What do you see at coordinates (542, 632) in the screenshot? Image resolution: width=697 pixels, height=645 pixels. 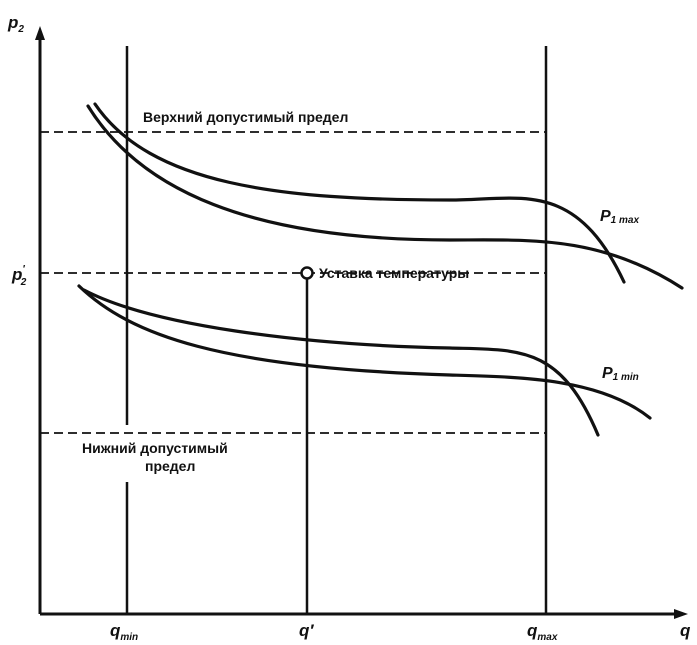 I see `x-tick-q-max: qmax` at bounding box center [542, 632].